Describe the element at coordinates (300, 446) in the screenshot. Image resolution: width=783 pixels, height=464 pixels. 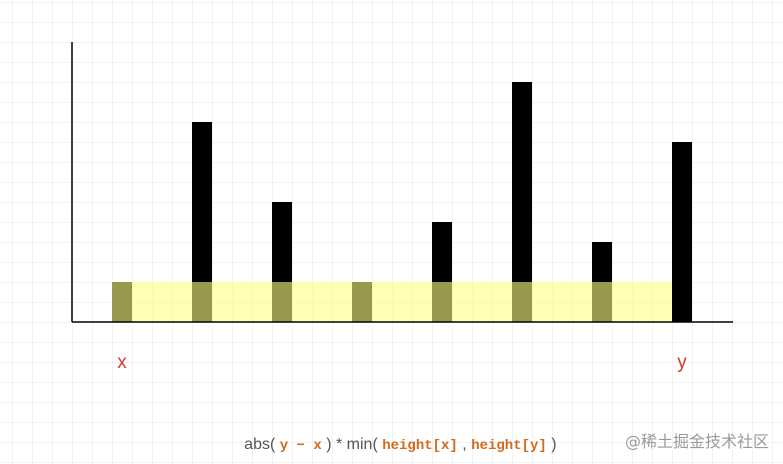
I see `formula-code: y − x` at that location.